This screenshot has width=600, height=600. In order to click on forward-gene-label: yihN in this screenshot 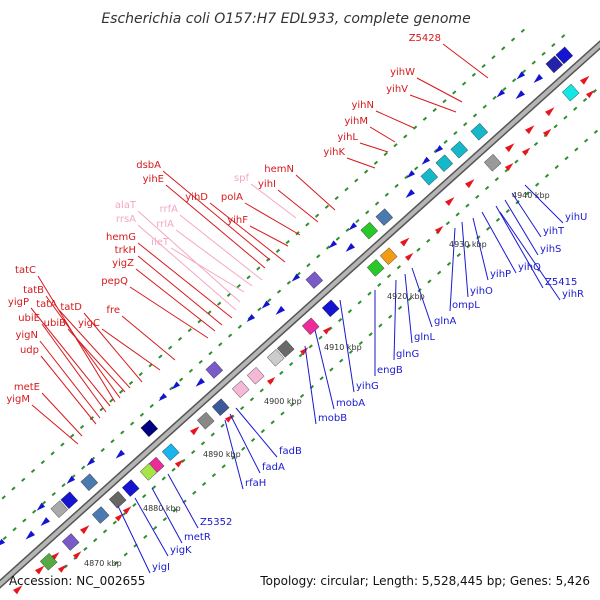, I will do `click(362, 105)`.